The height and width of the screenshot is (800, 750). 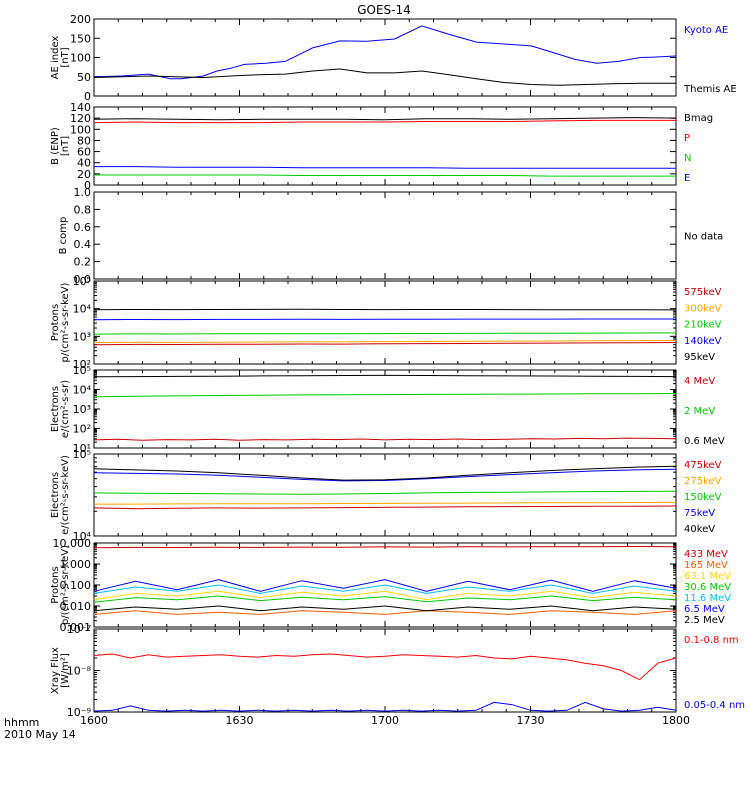 What do you see at coordinates (80, 19) in the screenshot?
I see `y-tick-label: 200` at bounding box center [80, 19].